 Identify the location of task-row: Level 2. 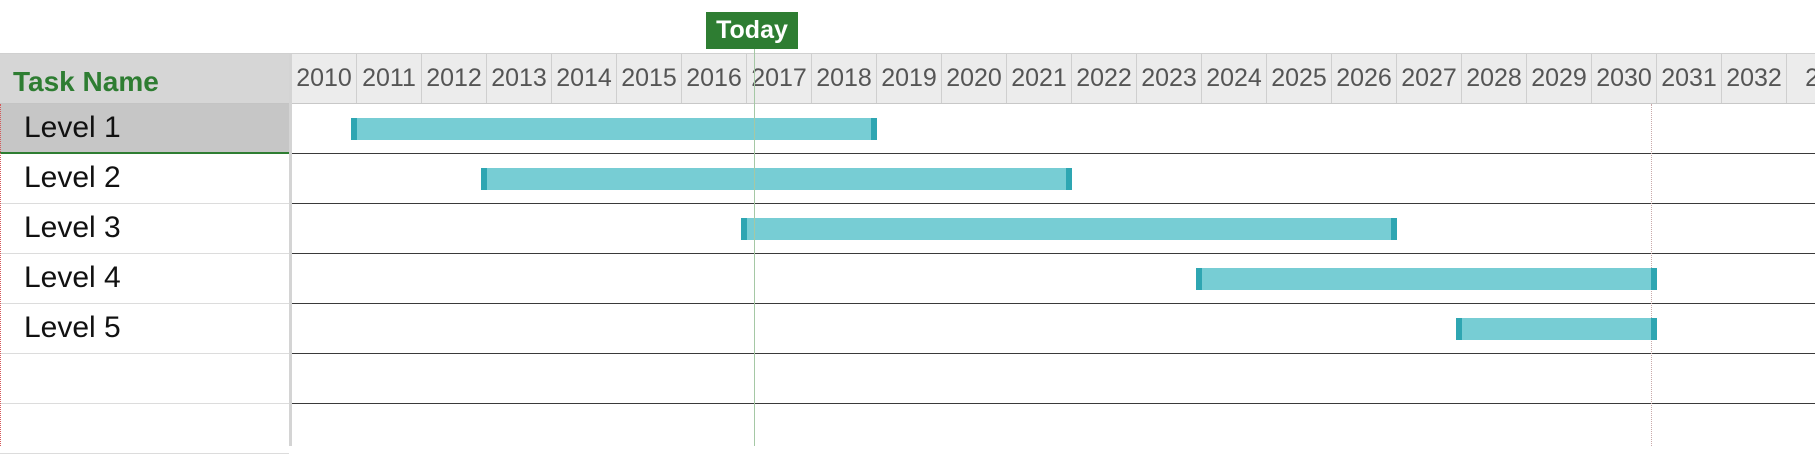
(144, 179).